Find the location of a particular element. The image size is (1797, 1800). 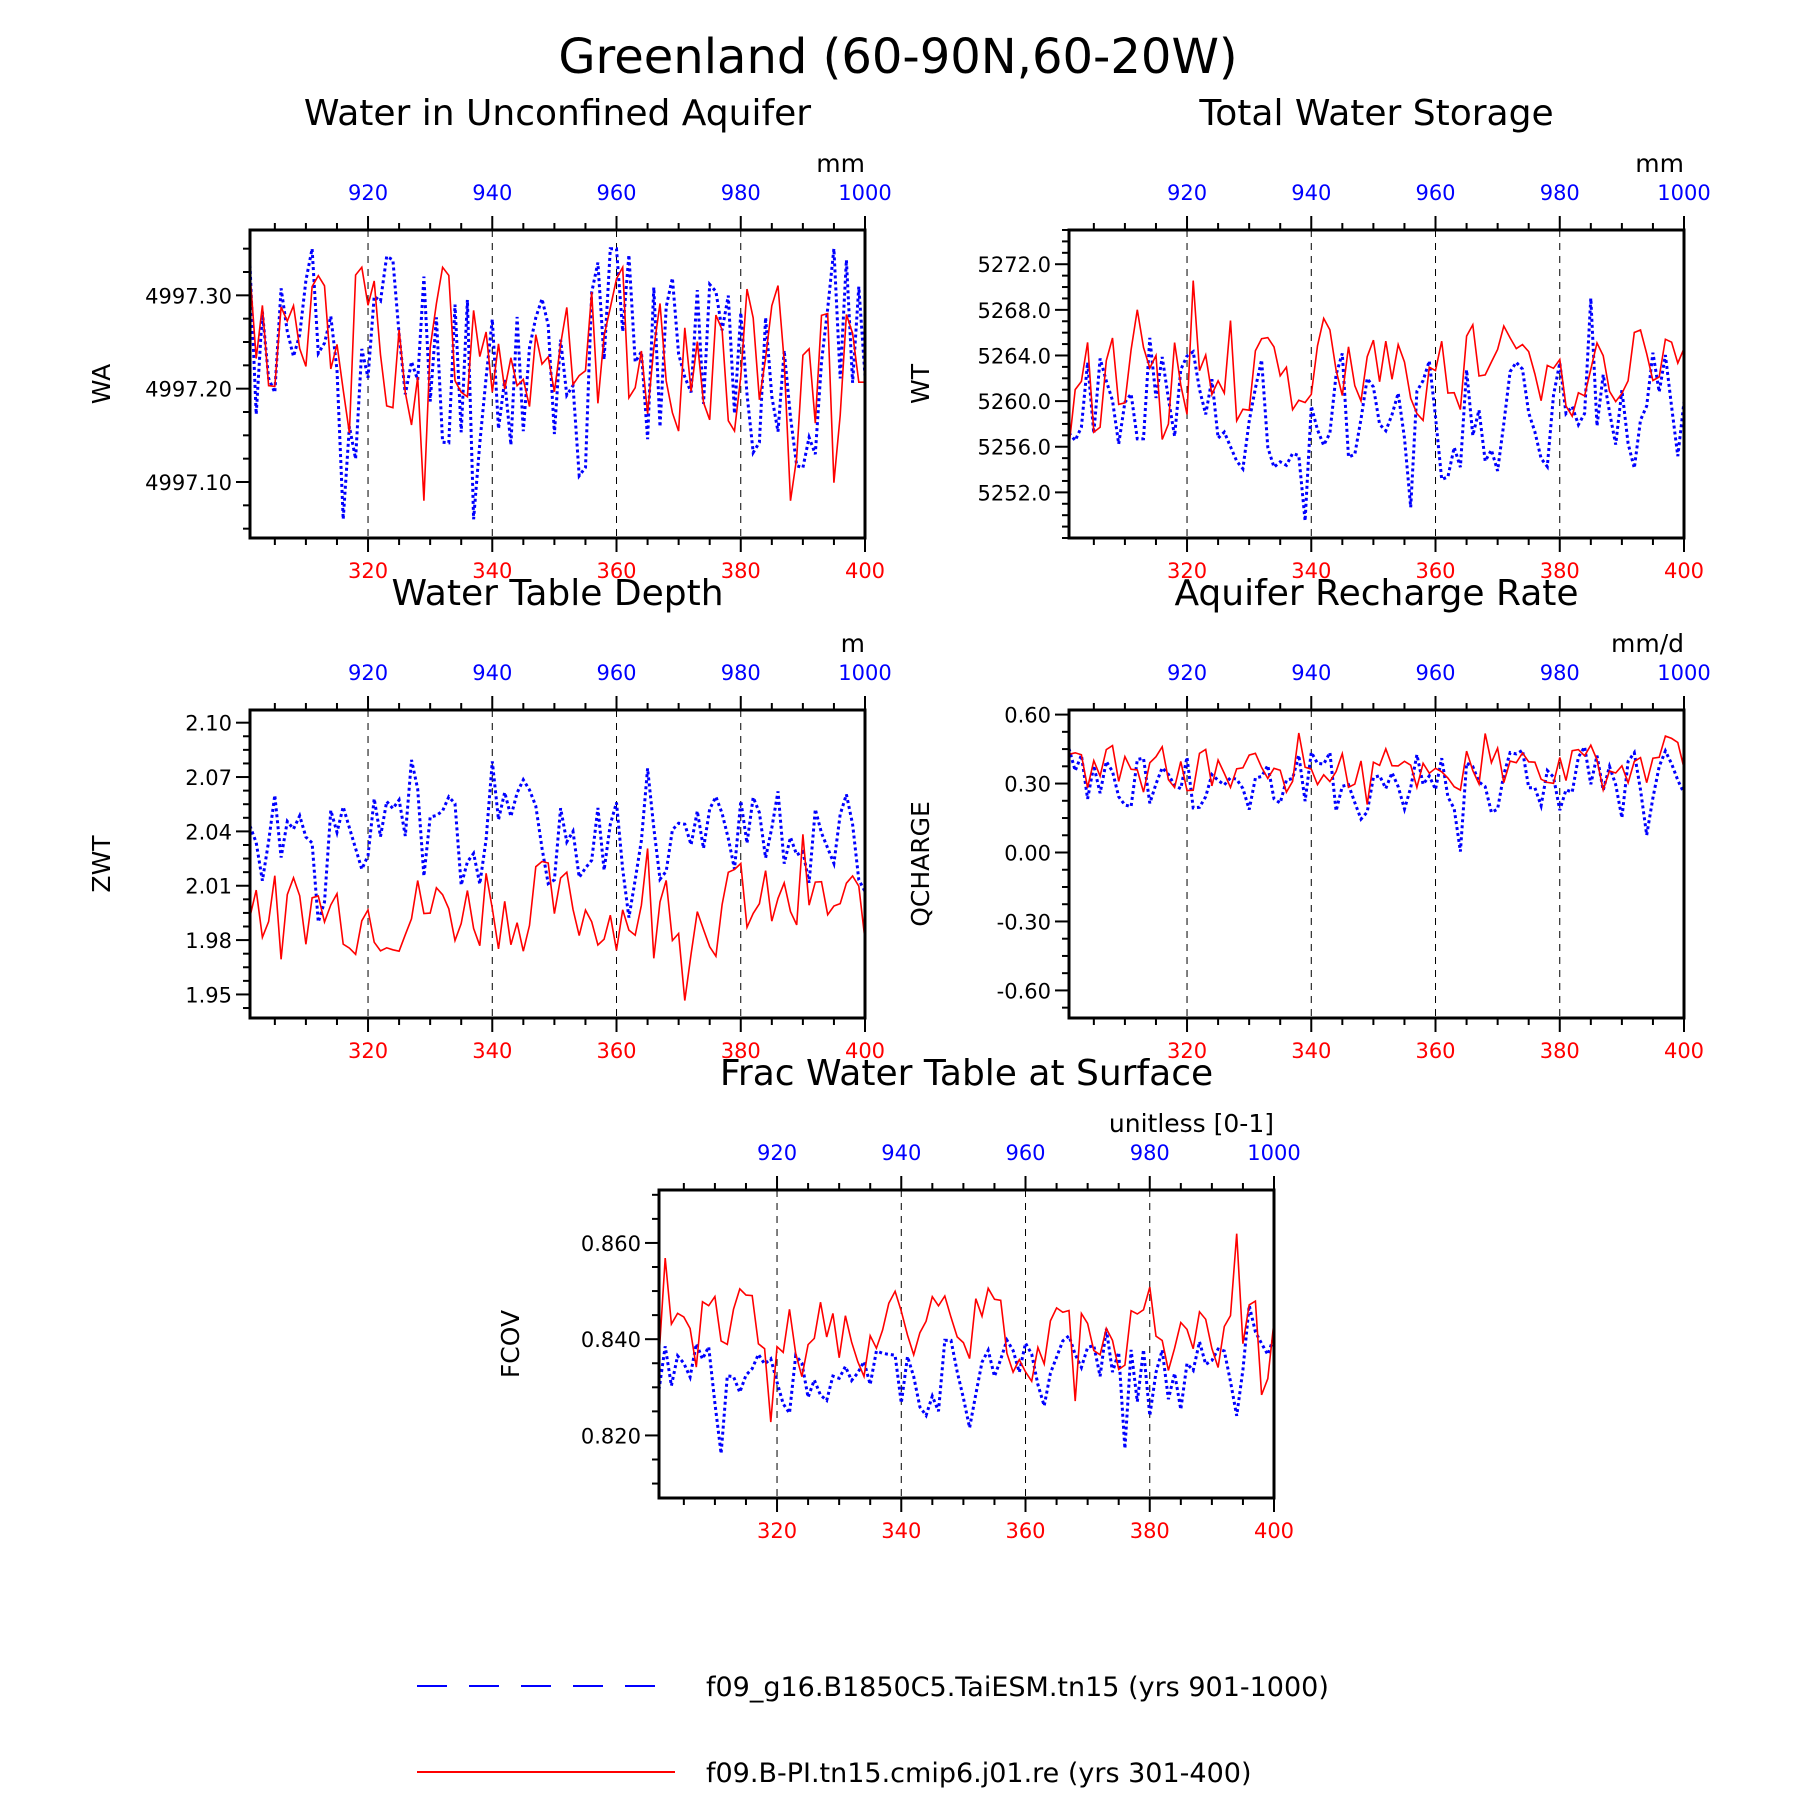

y-tick-label: 0.820 is located at coordinates (611, 1436).